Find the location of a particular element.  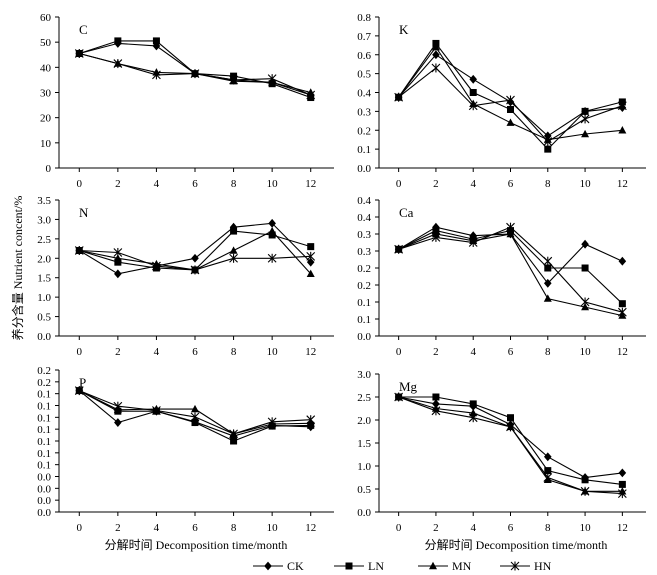

y-tick-label: 0.4 is located at coordinates (364, 201).